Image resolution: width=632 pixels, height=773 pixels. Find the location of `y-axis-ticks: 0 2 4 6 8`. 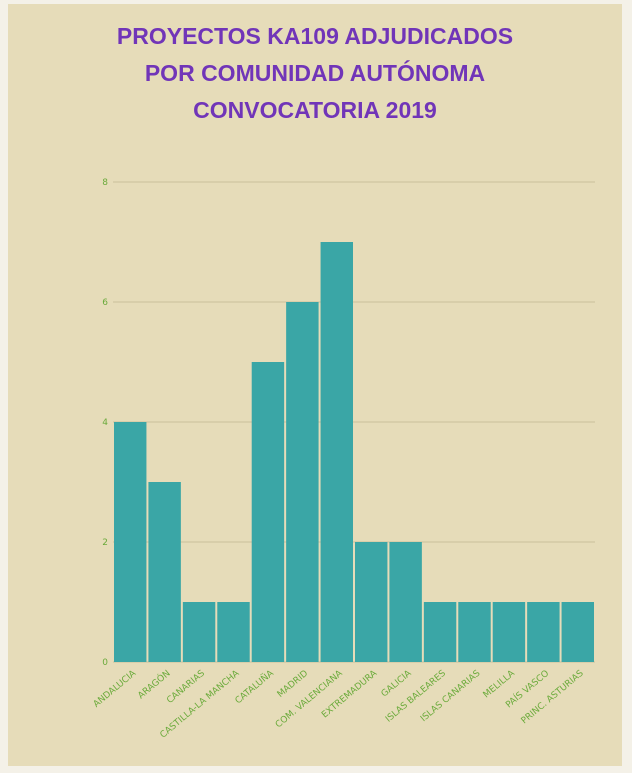

y-axis-ticks: 0 2 4 6 8 is located at coordinates (105, 423).